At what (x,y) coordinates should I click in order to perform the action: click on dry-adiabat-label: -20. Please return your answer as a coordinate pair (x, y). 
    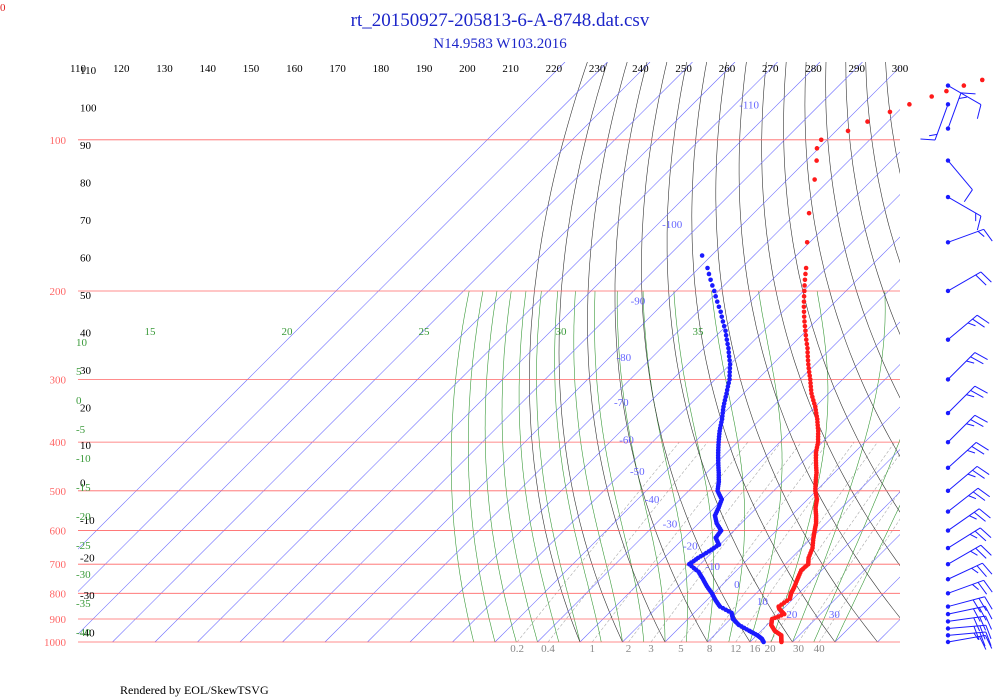
    Looking at the image, I should click on (87, 559).